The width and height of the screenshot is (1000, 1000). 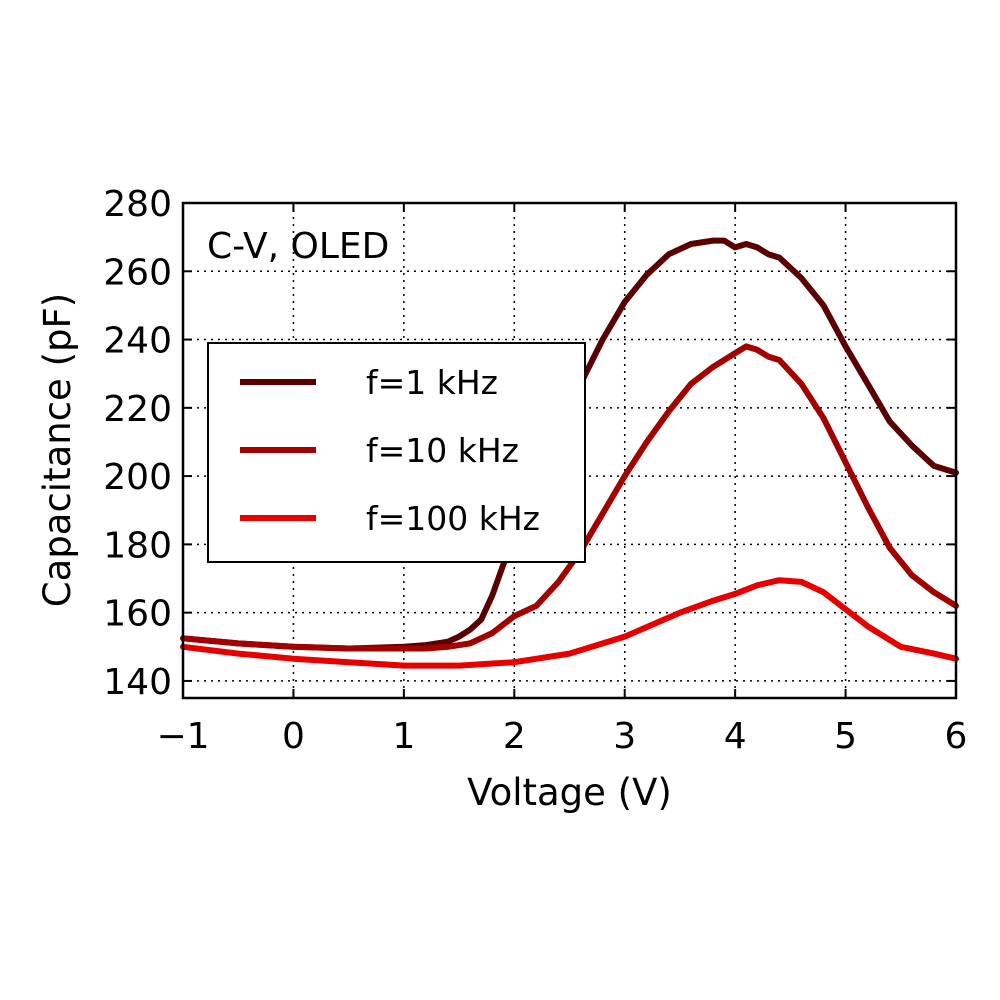 I want to click on y-tick-label: 240, so click(x=137, y=341).